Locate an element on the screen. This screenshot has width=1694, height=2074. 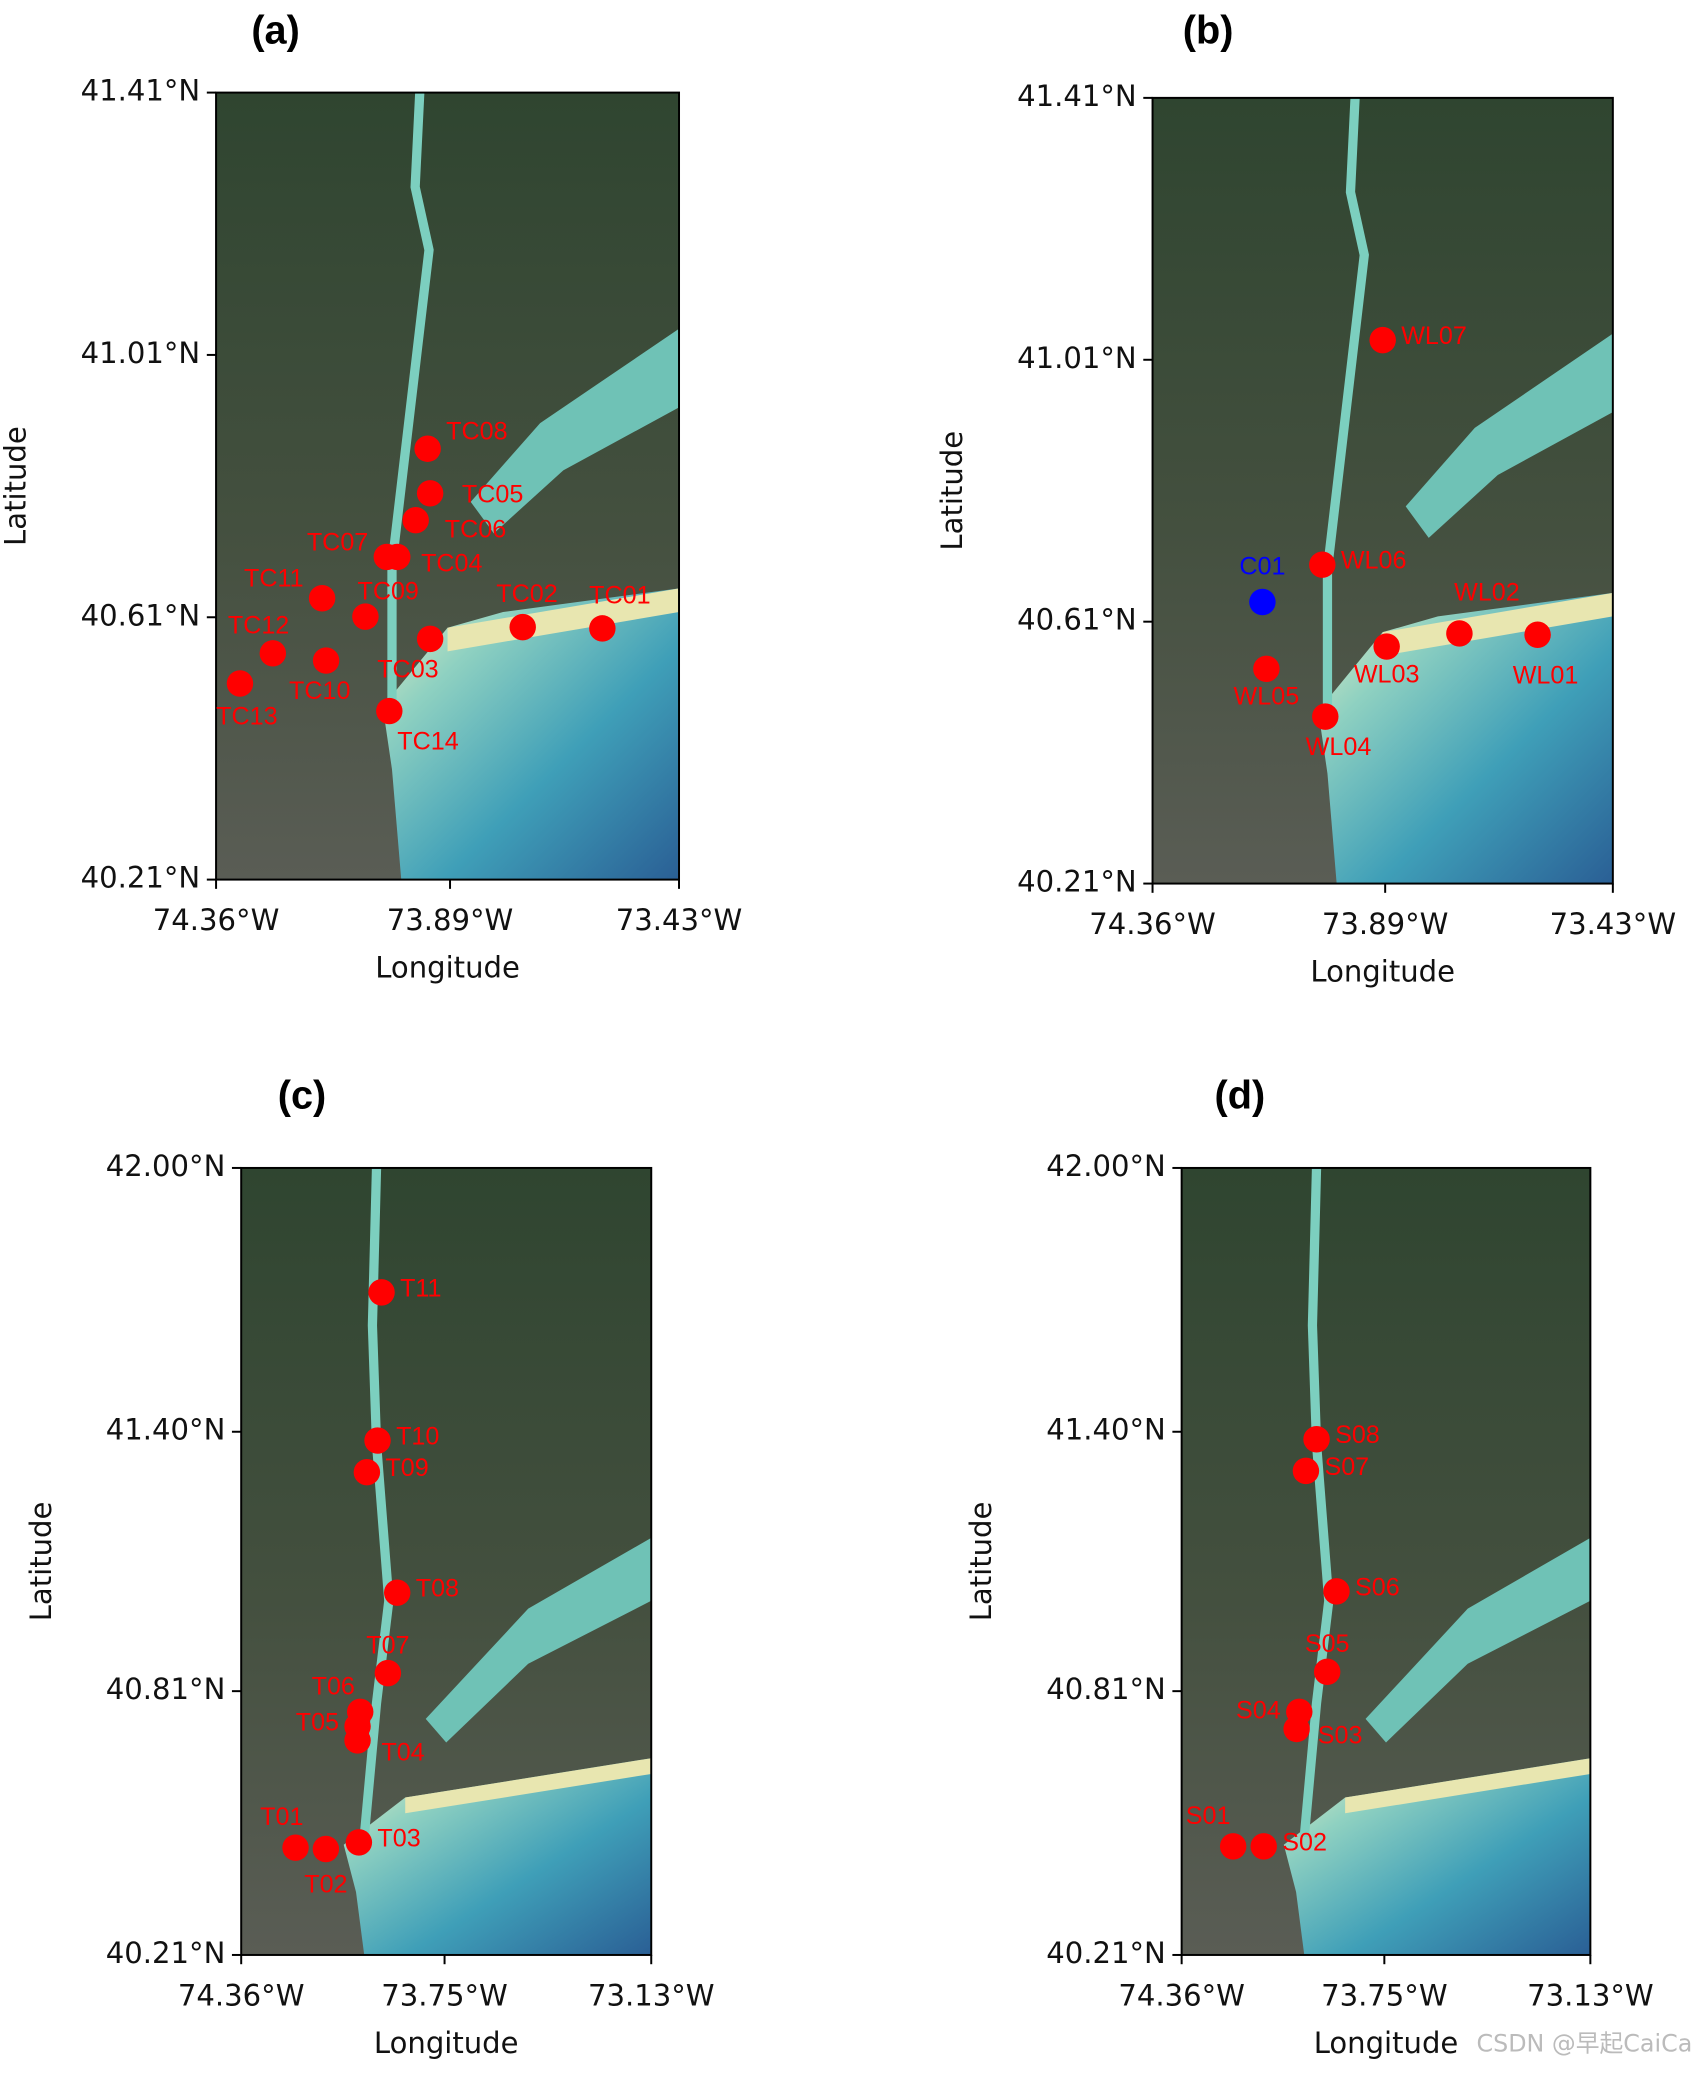
station-label: TC07 is located at coordinates (337, 542).